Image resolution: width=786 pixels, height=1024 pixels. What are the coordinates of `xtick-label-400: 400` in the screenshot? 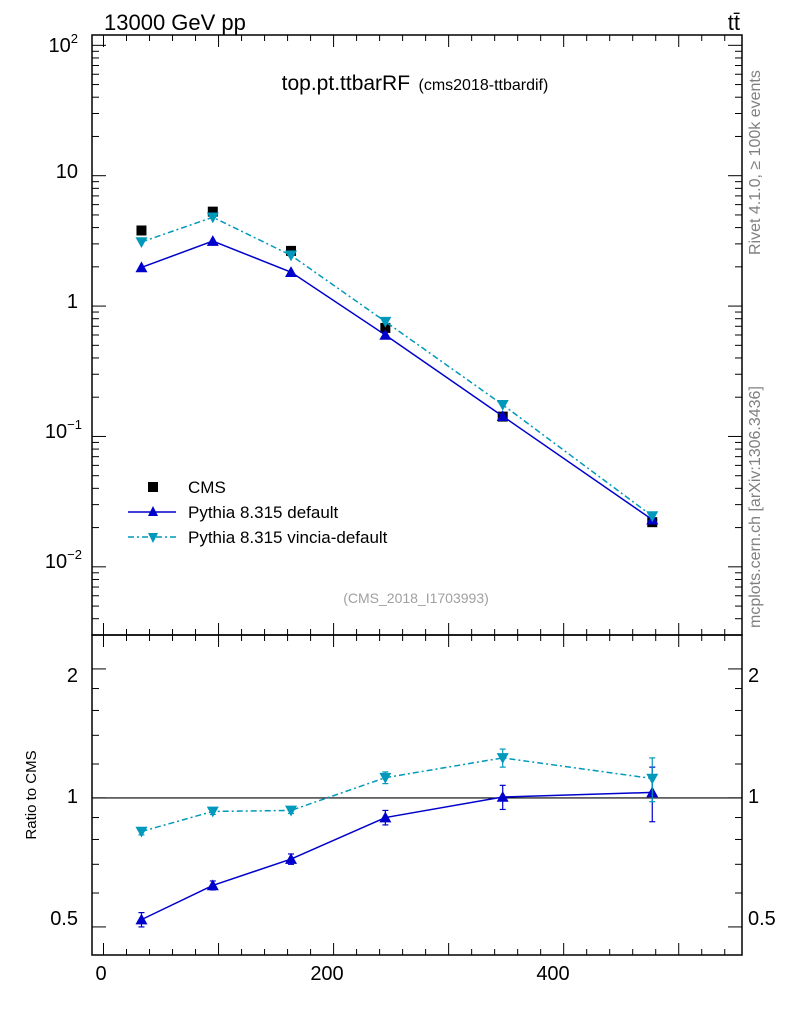 It's located at (552, 974).